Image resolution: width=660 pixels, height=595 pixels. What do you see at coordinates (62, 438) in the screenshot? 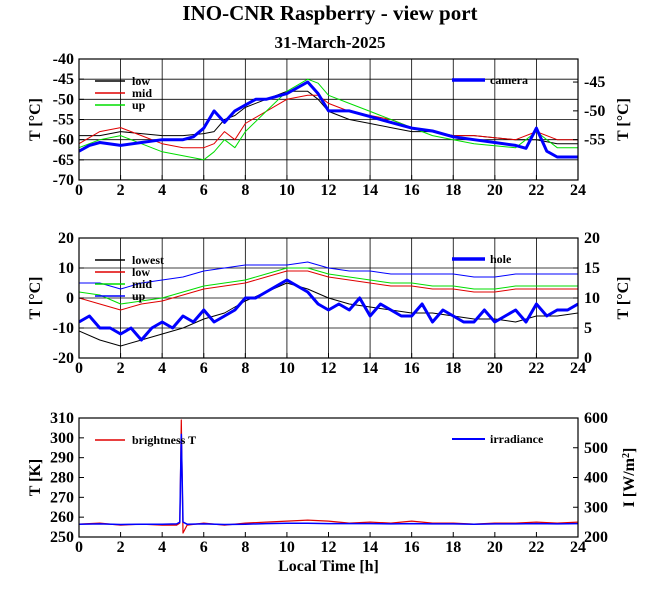
I see `y-tick-label: 300` at bounding box center [62, 438].